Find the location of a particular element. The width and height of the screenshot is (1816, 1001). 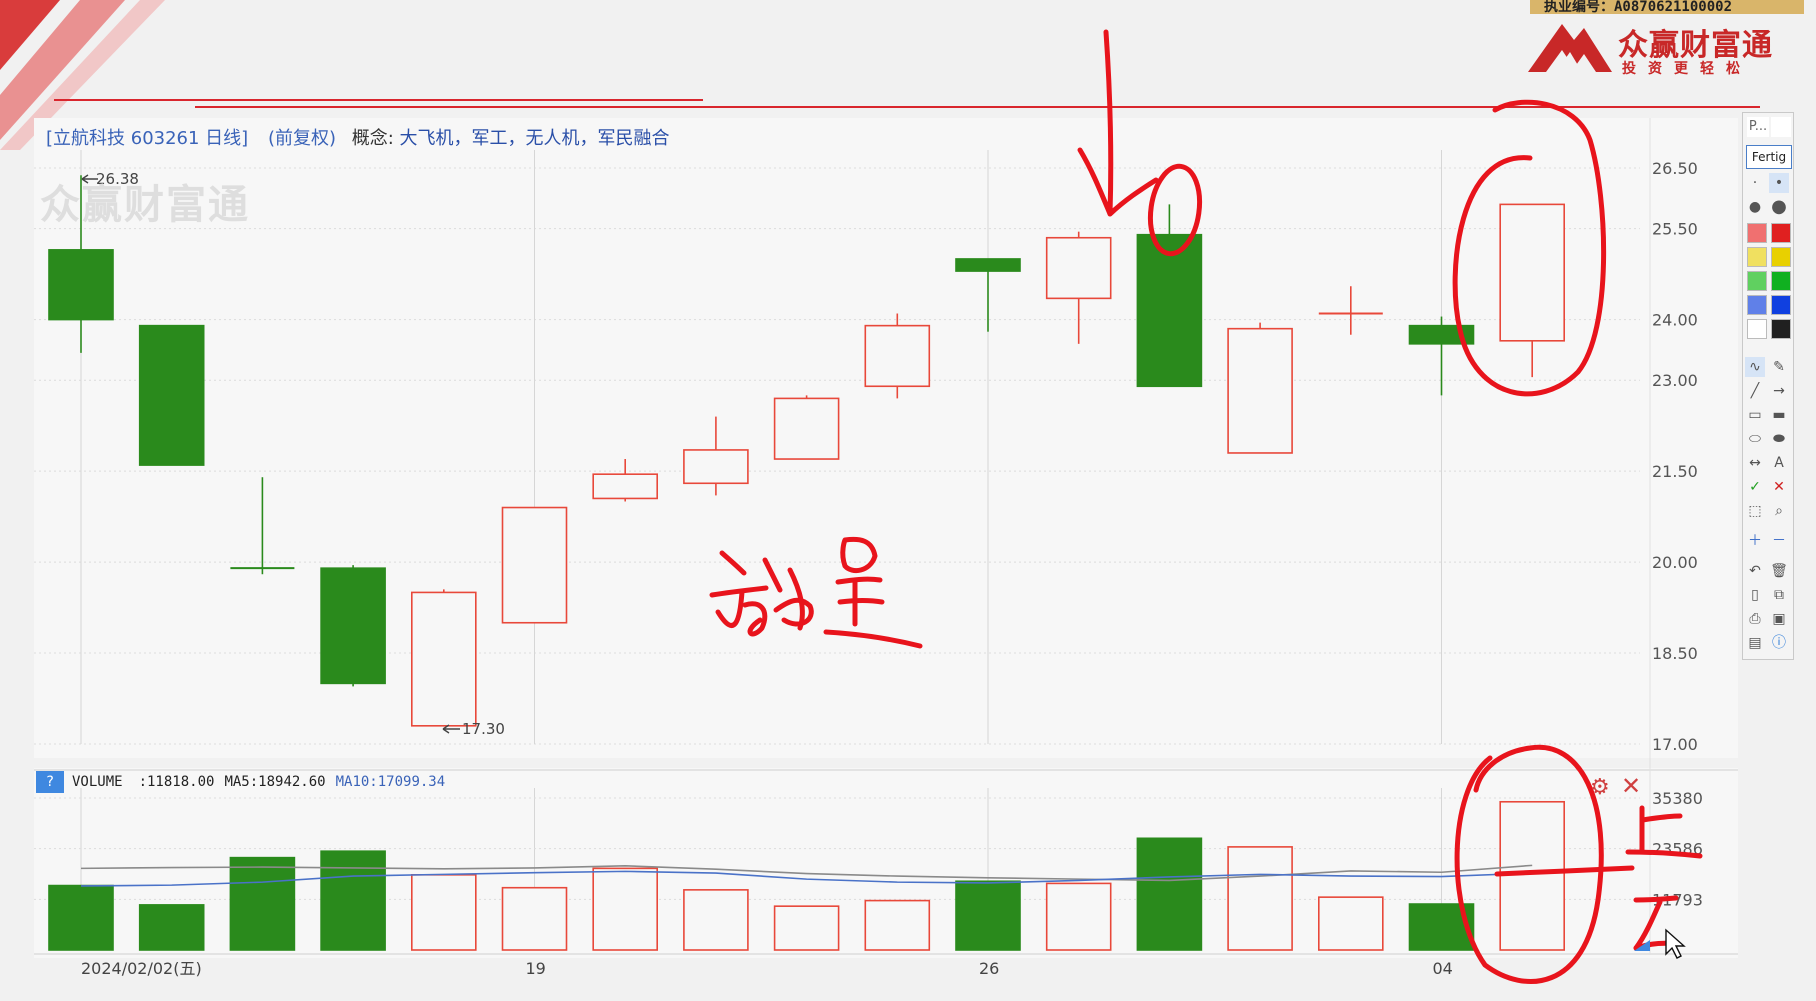

text-icon: A is located at coordinates (1779, 463).